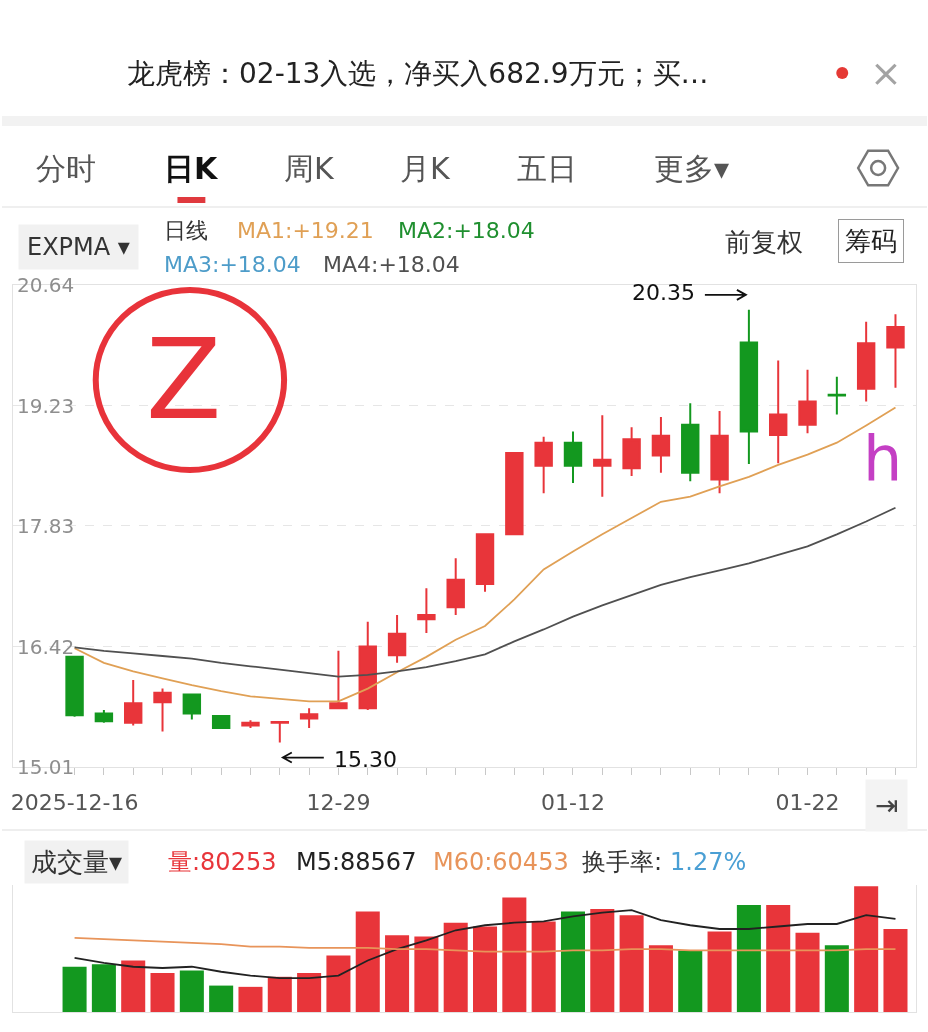 This screenshot has width=928, height=1032. What do you see at coordinates (338, 802) in the screenshot?
I see `x-tick-label: 12-29` at bounding box center [338, 802].